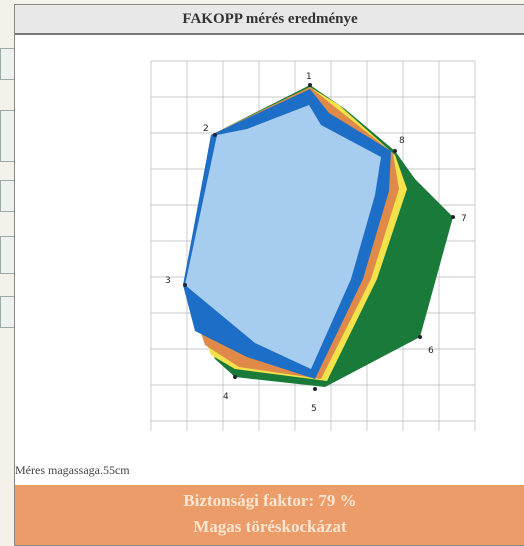 This screenshot has height=546, width=524. What do you see at coordinates (270, 500) in the screenshot?
I see `safety-factor-text: Biztonsági faktor: 79 %` at bounding box center [270, 500].